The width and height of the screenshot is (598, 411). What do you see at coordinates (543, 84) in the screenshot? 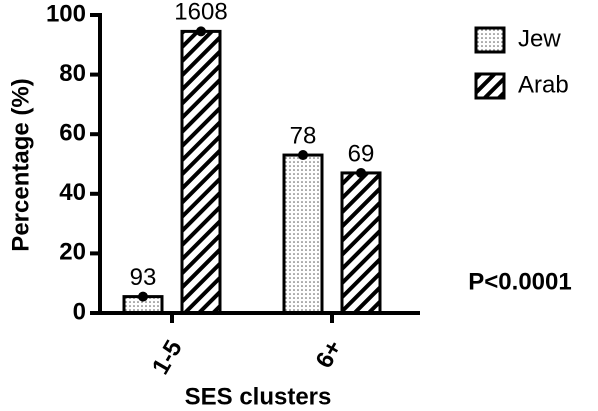
I see `legend-label: Arab` at bounding box center [543, 84].